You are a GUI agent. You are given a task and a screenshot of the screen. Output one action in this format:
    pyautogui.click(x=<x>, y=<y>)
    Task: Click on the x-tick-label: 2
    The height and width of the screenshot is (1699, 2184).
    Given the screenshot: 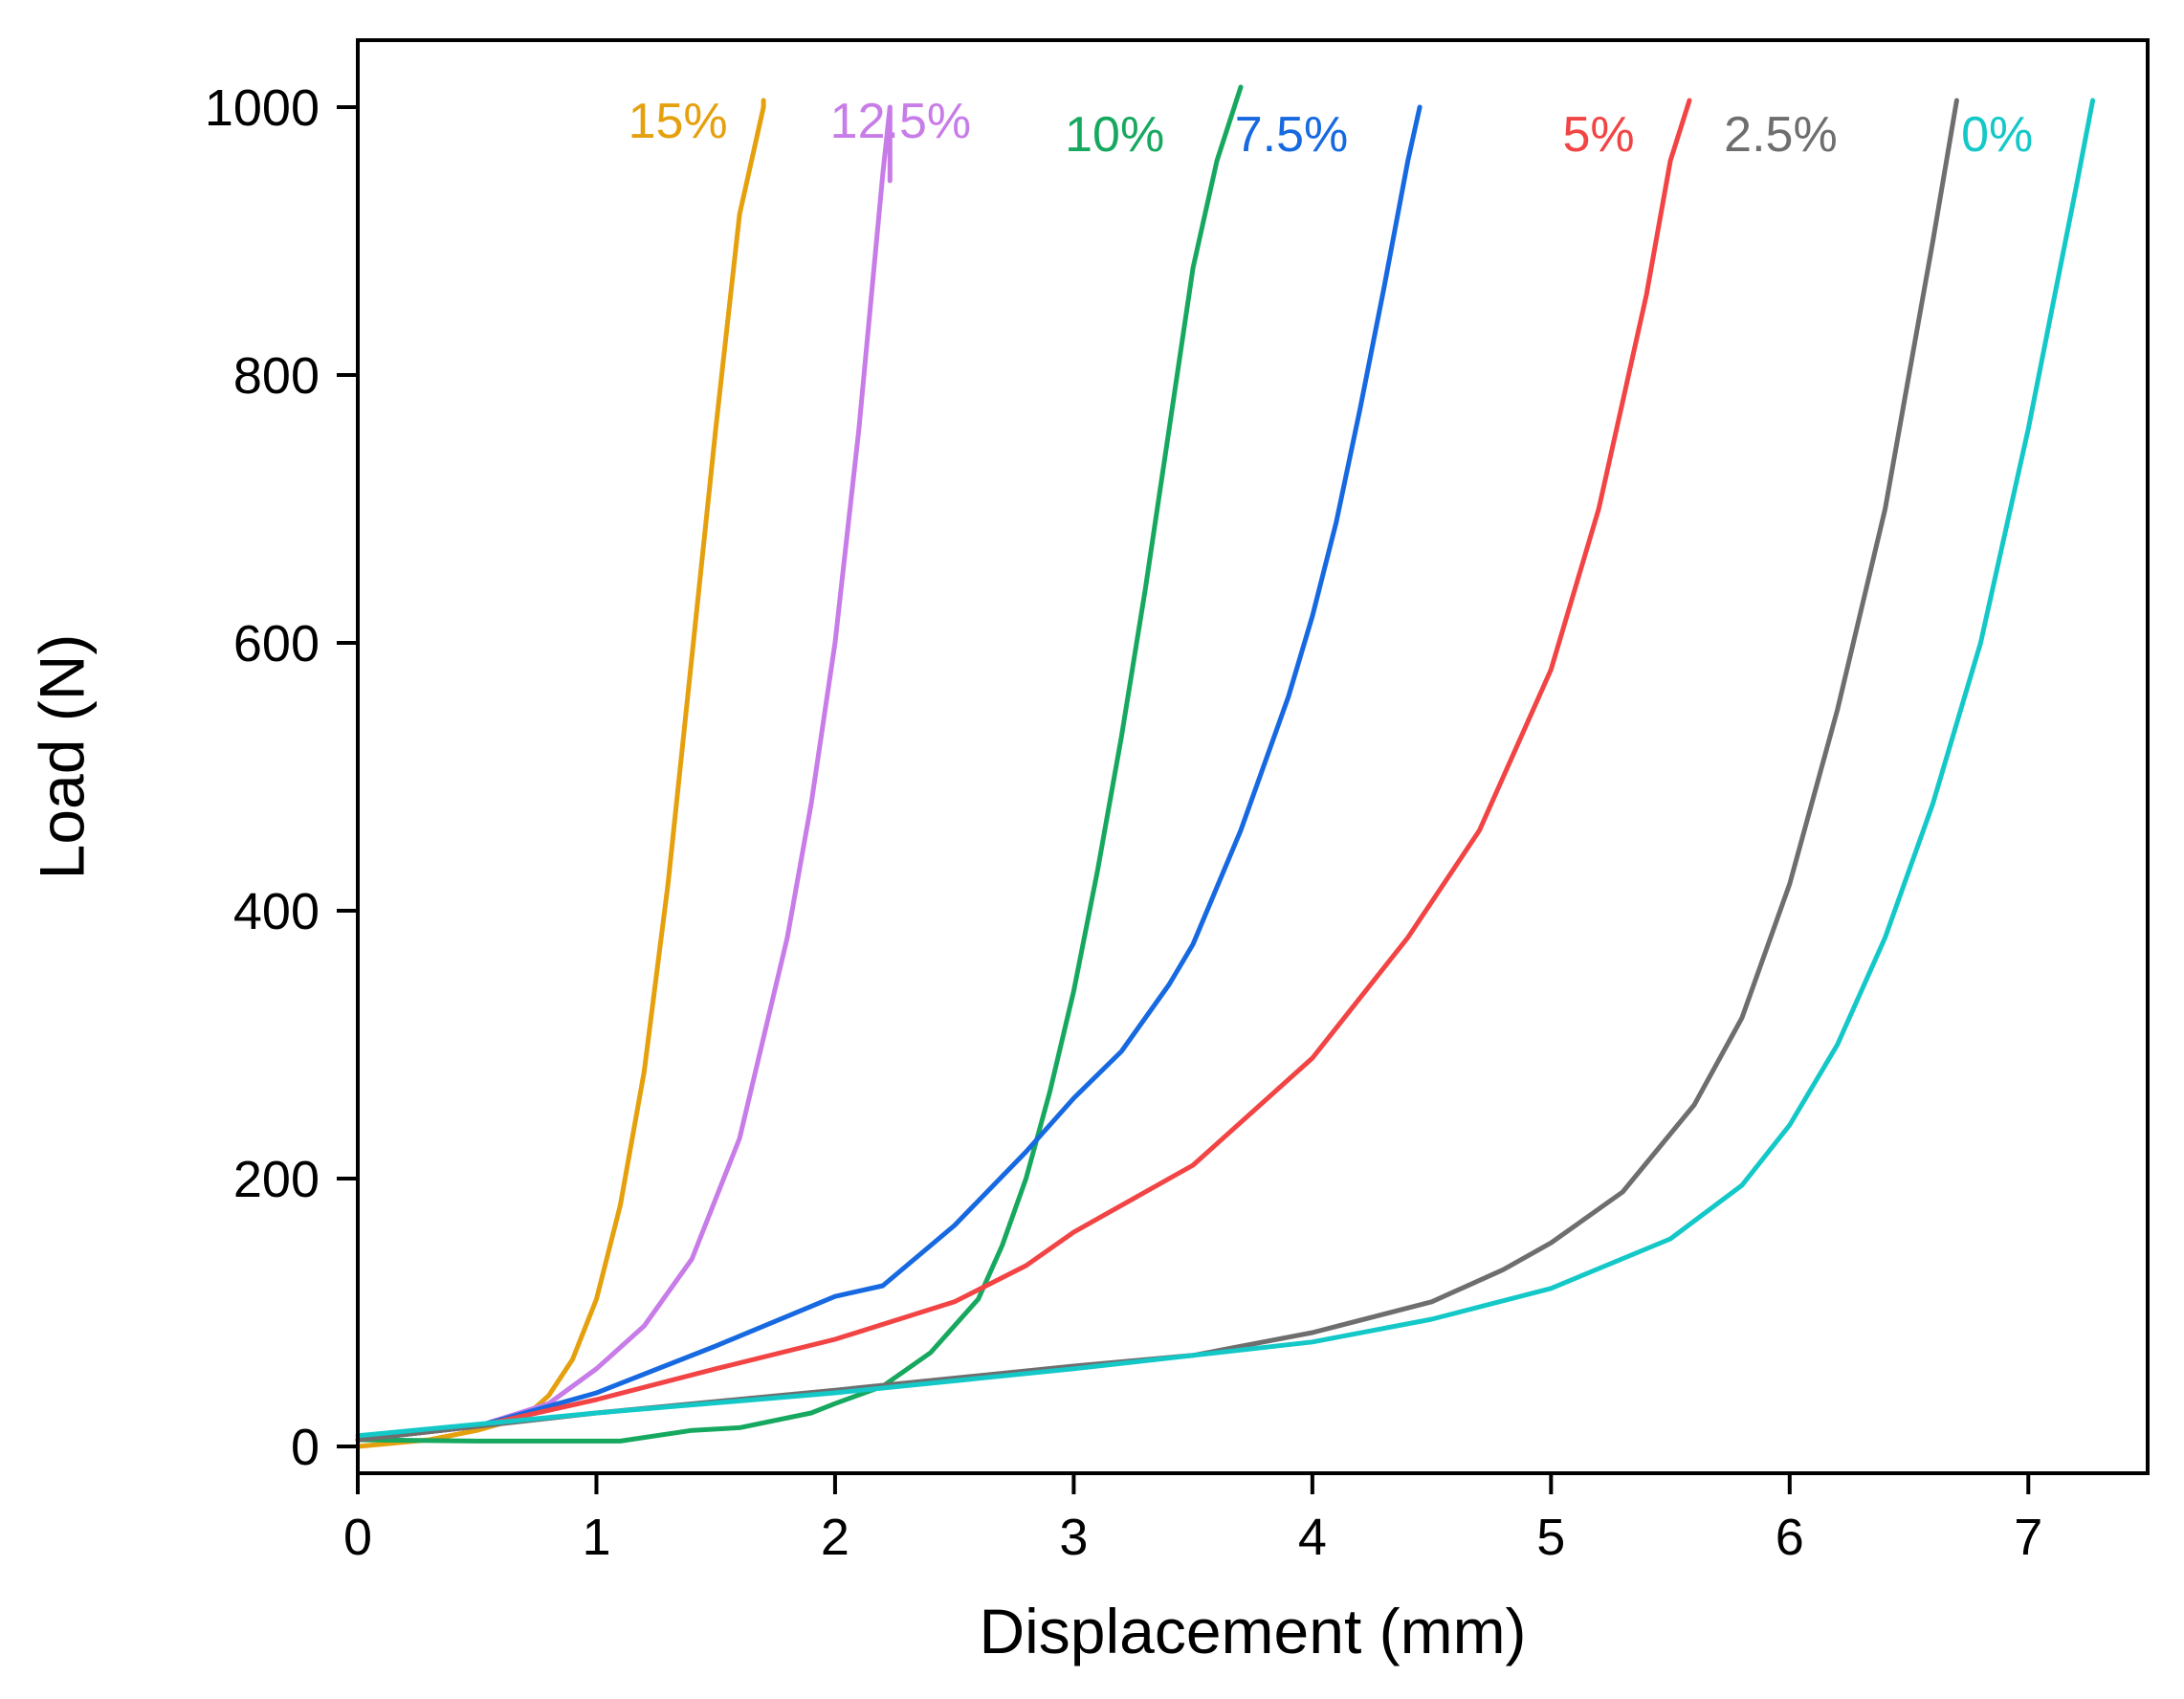 What is the action you would take?
    pyautogui.click(x=835, y=1537)
    